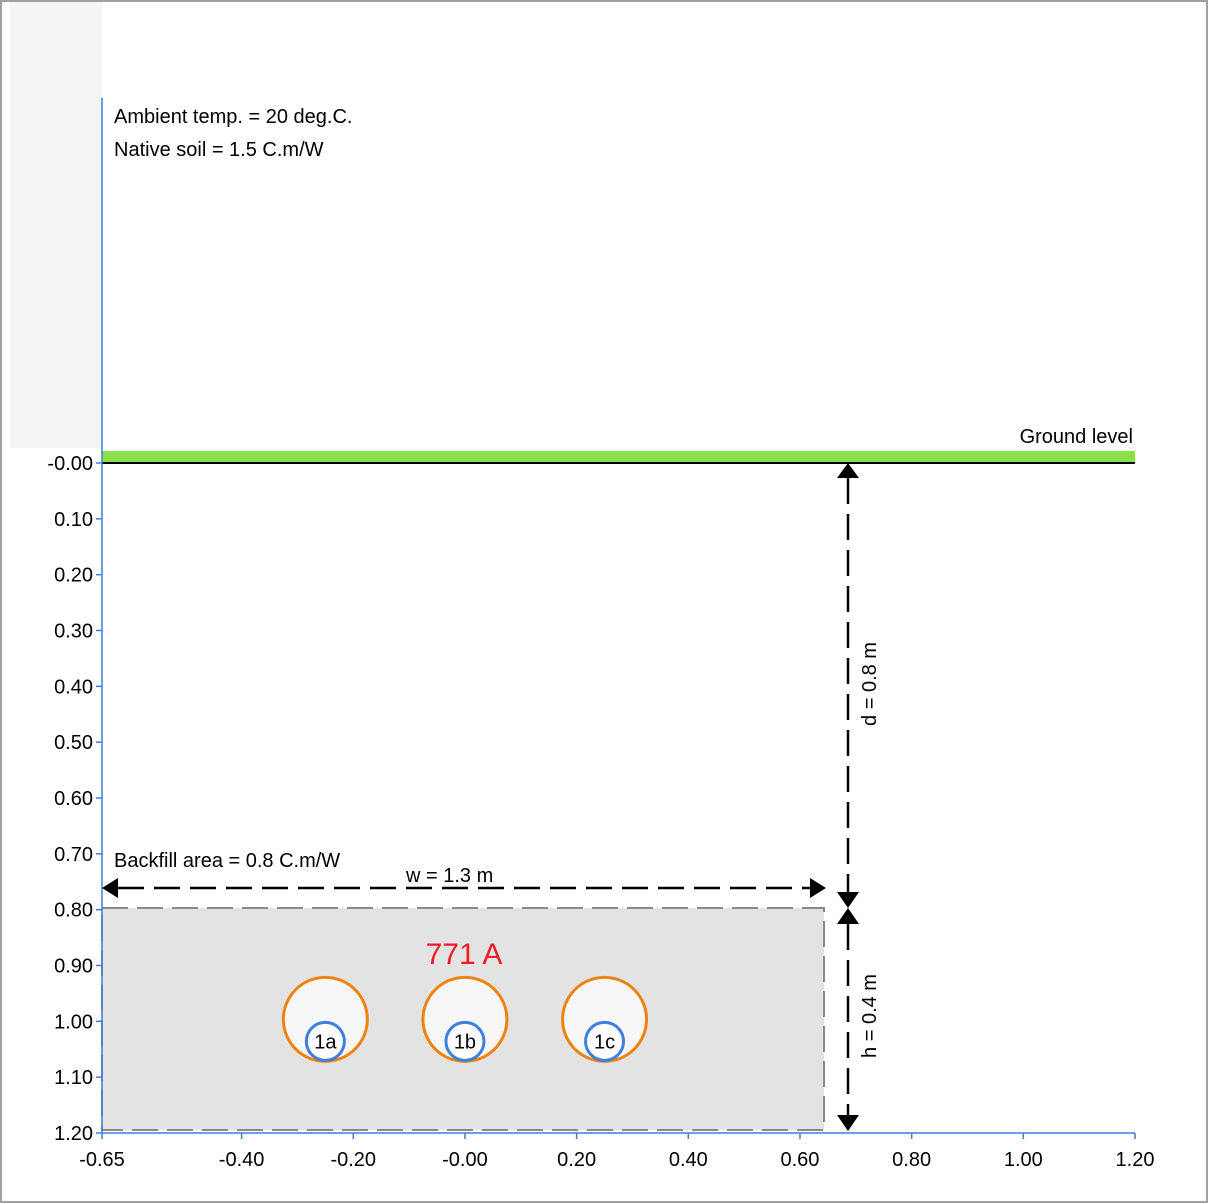 This screenshot has height=1204, width=1209. I want to click on ground-level-band, so click(618, 456).